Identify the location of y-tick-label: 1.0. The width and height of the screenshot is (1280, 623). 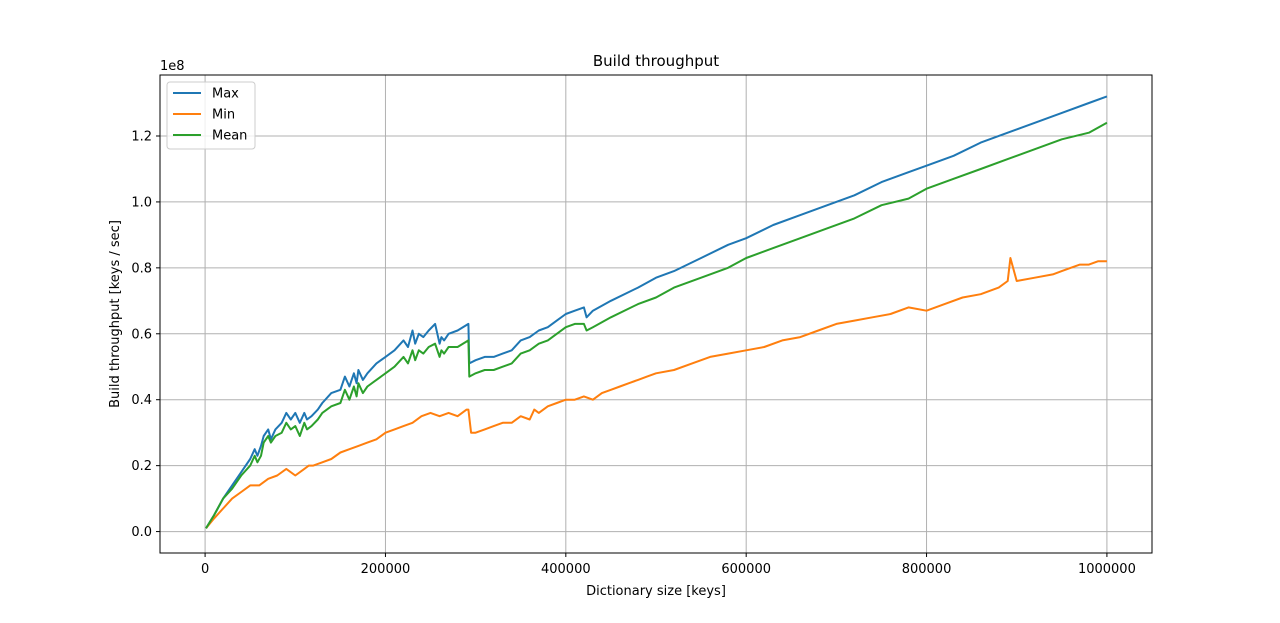
(141, 202).